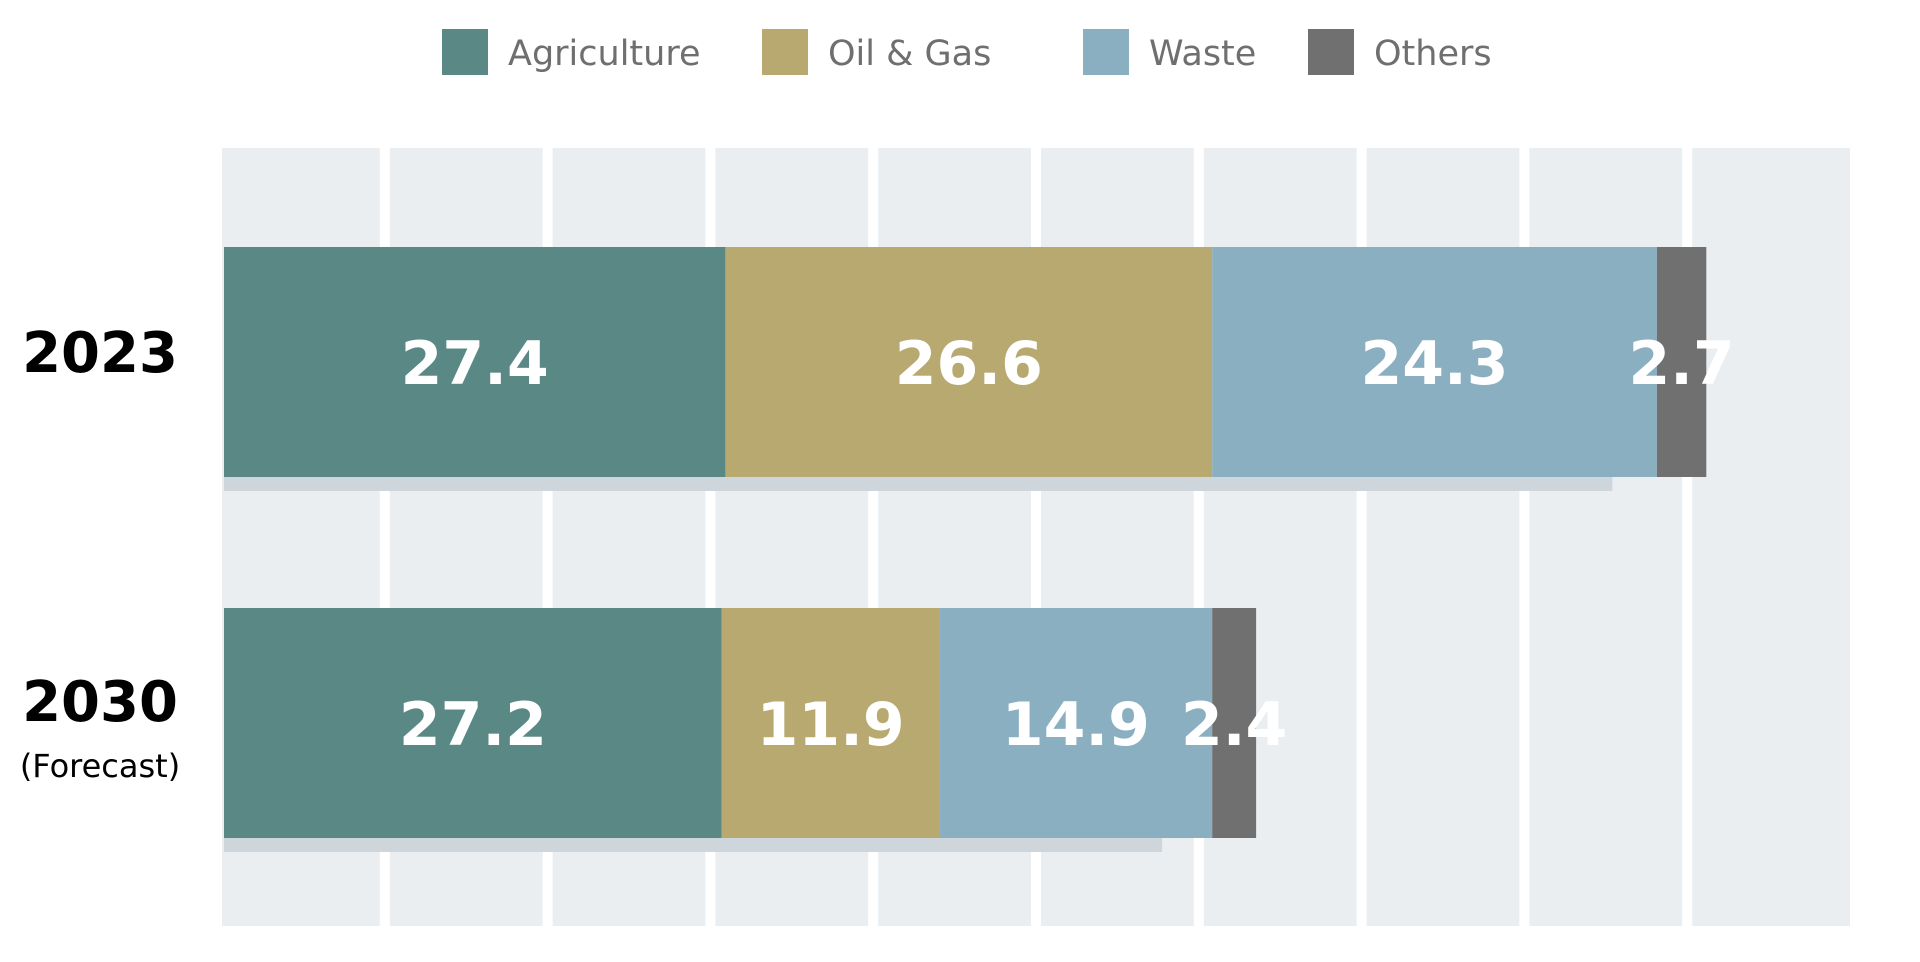 The image size is (1920, 962). I want to click on data-label: 2.7, so click(1681, 364).